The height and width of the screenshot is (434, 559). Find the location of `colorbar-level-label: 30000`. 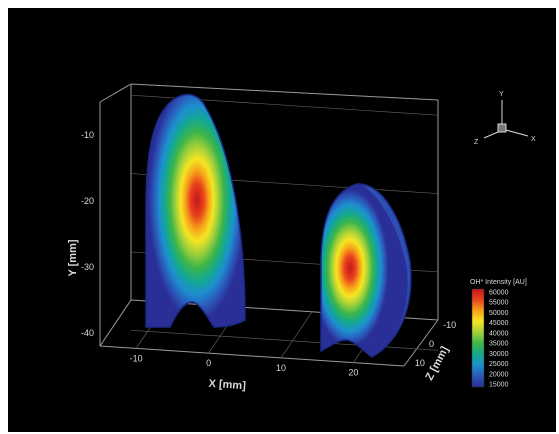

colorbar-level-label: 30000 is located at coordinates (499, 354).